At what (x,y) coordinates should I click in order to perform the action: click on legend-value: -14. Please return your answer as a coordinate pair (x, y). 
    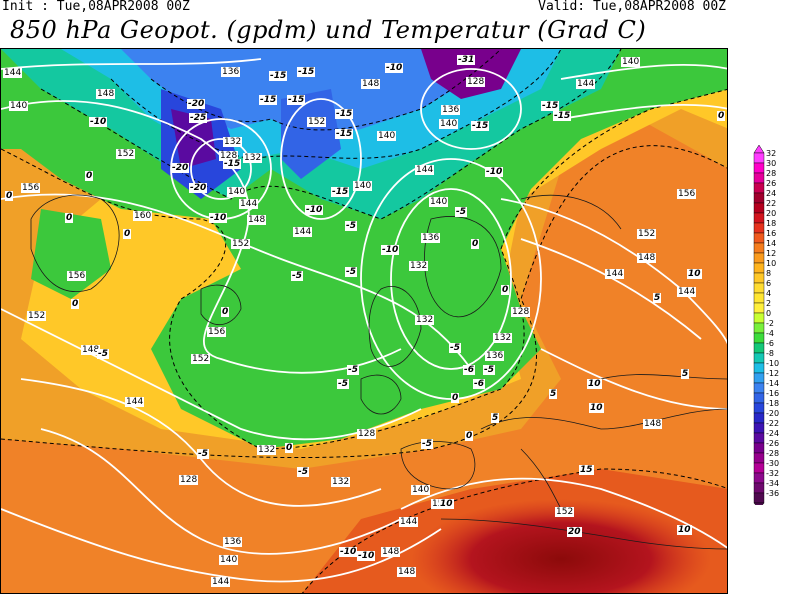
    Looking at the image, I should click on (772, 383).